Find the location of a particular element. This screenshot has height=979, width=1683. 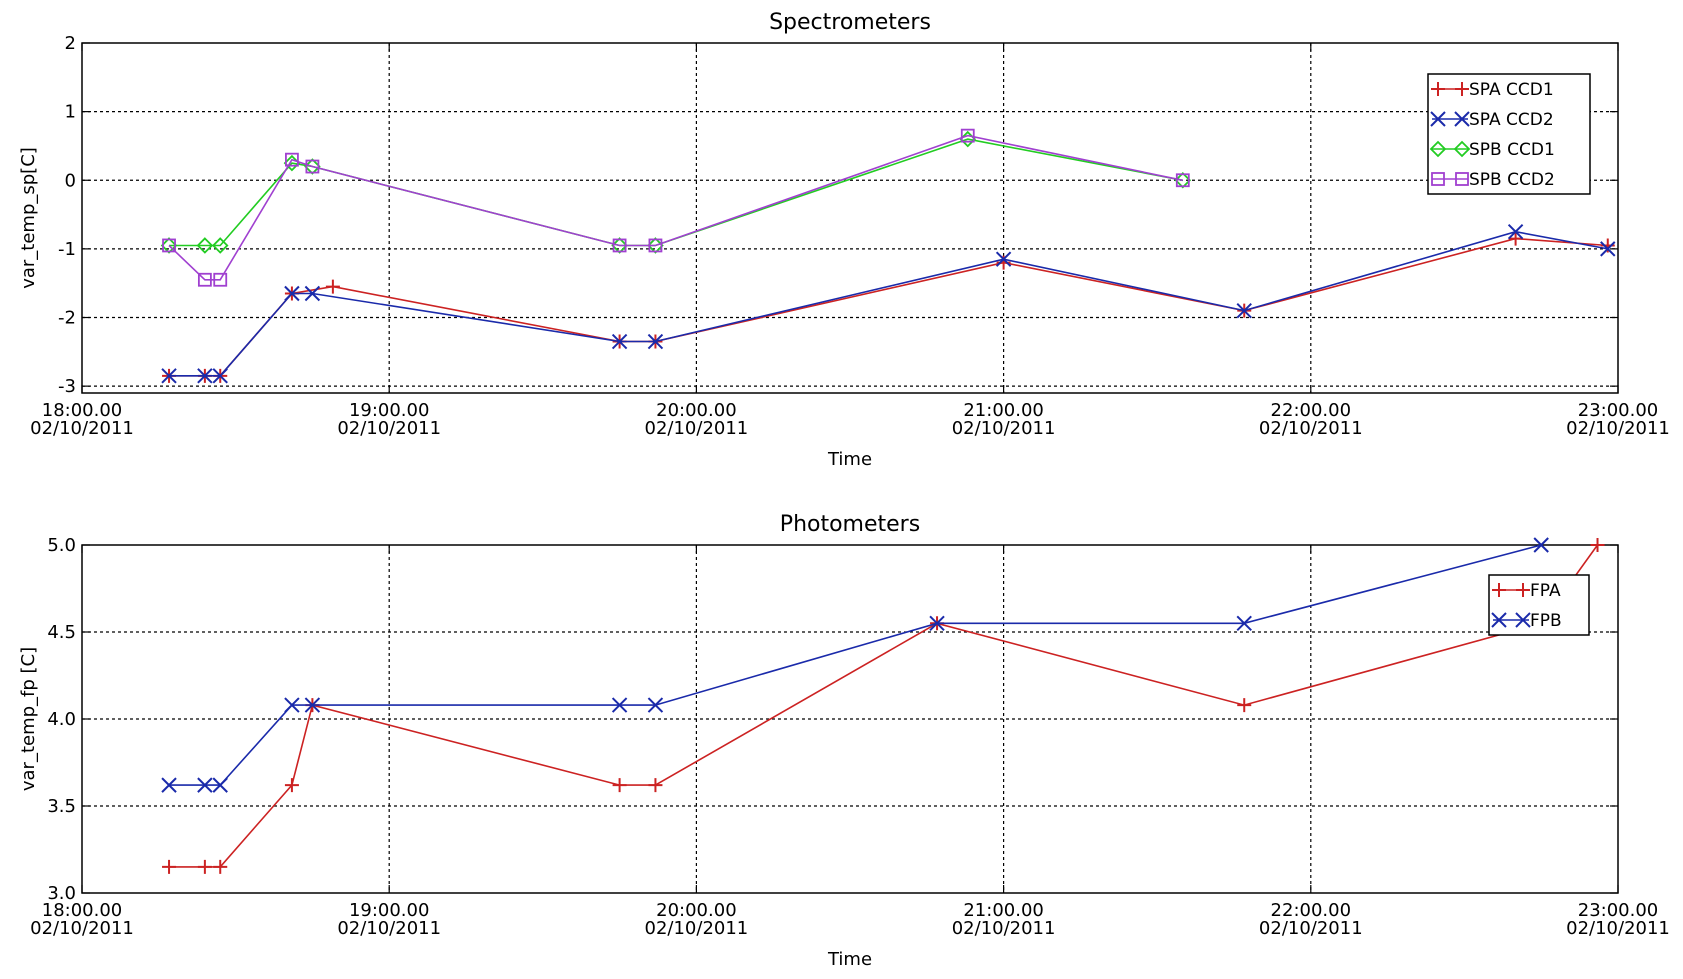

legend-entry: FPA is located at coordinates (1545, 591).